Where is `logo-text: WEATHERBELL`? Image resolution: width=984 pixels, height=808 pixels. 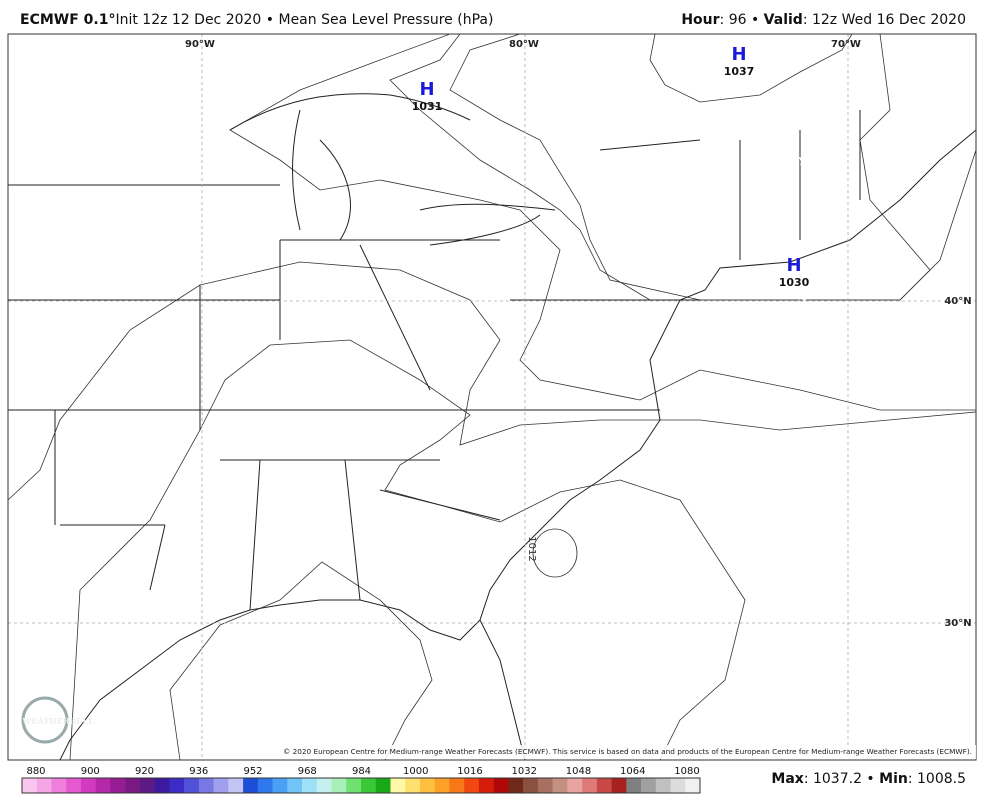 logo-text: WEATHERBELL is located at coordinates (57, 721).